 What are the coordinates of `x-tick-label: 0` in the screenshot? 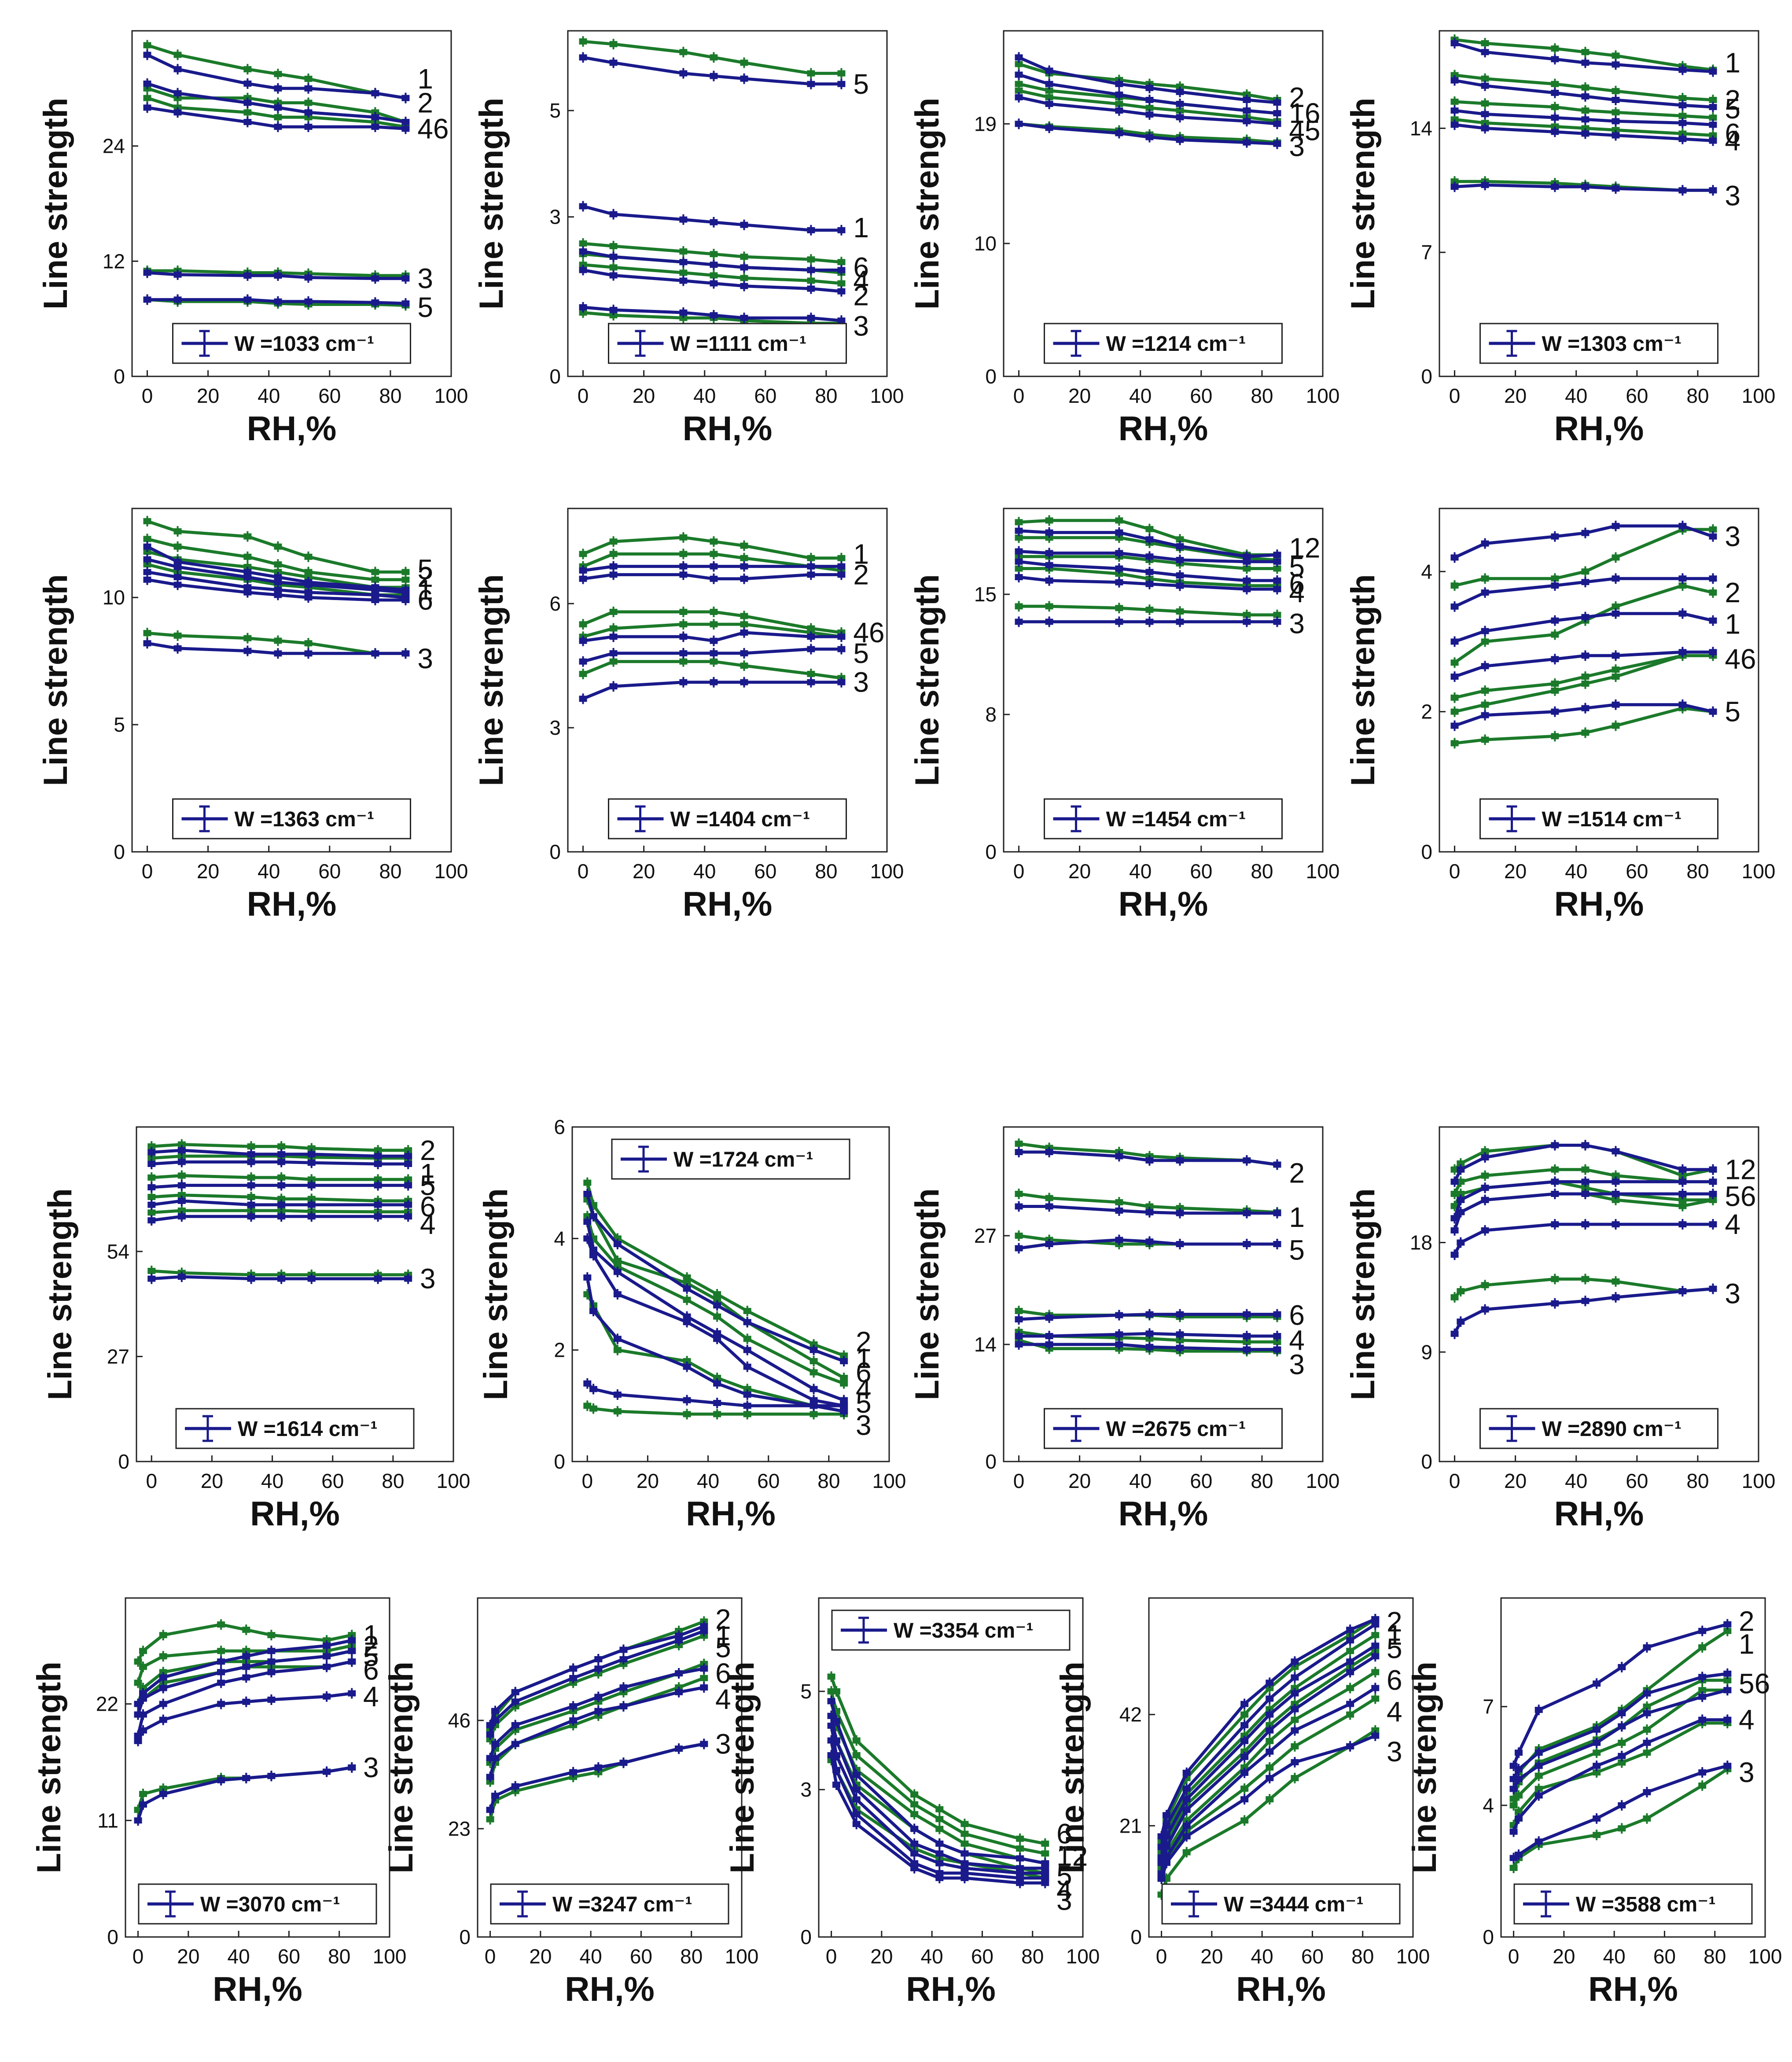 It's located at (1455, 872).